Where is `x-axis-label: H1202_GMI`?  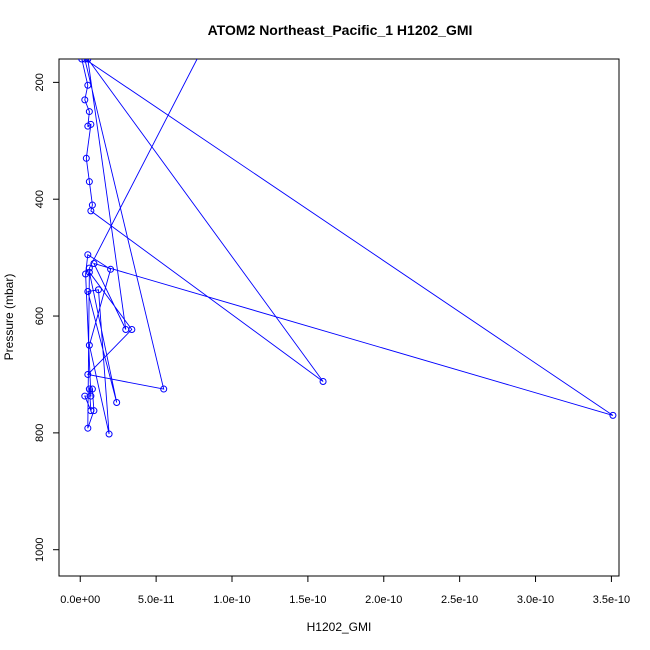 x-axis-label: H1202_GMI is located at coordinates (339, 627).